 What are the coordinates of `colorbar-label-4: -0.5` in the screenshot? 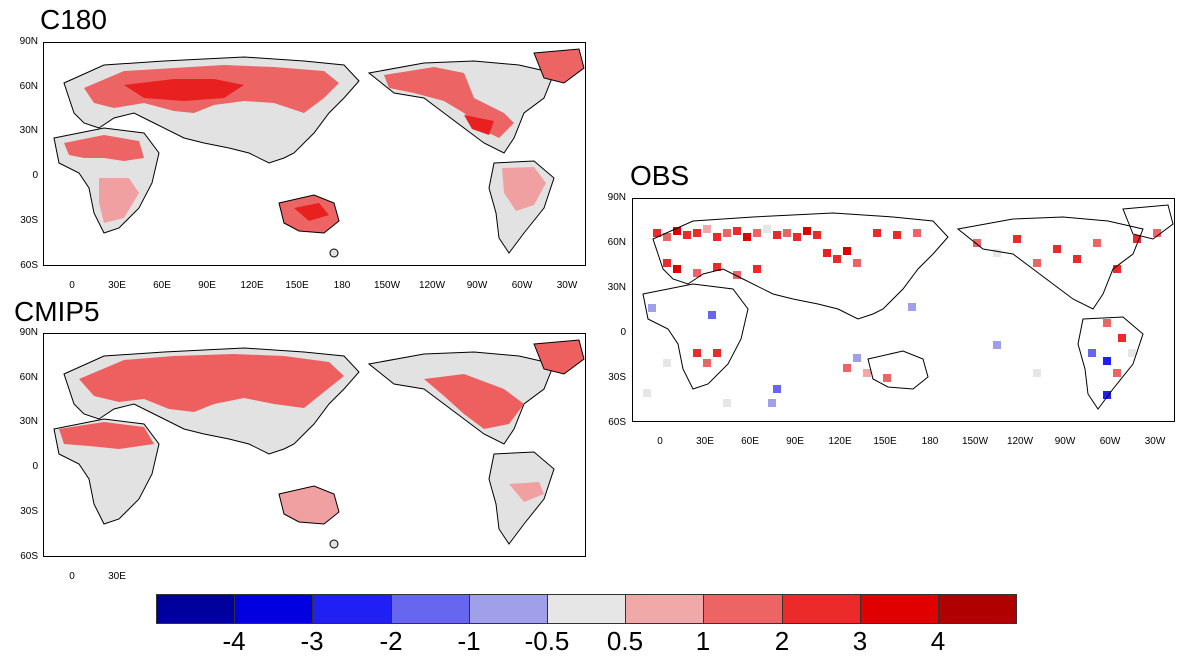 It's located at (547, 641).